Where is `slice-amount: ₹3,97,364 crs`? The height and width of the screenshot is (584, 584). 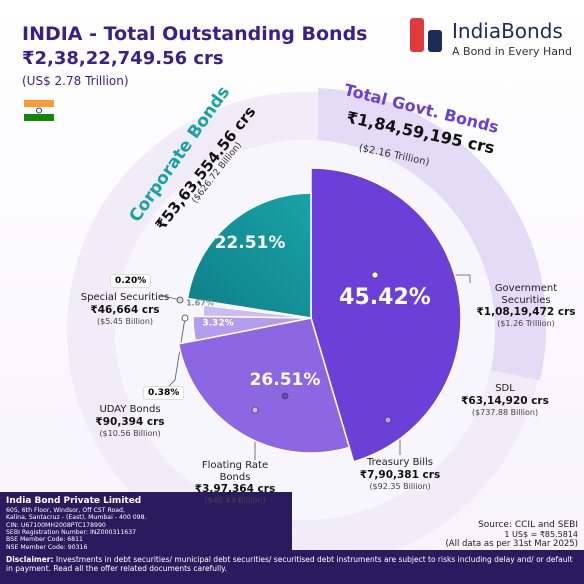 slice-amount: ₹3,97,364 crs is located at coordinates (235, 489).